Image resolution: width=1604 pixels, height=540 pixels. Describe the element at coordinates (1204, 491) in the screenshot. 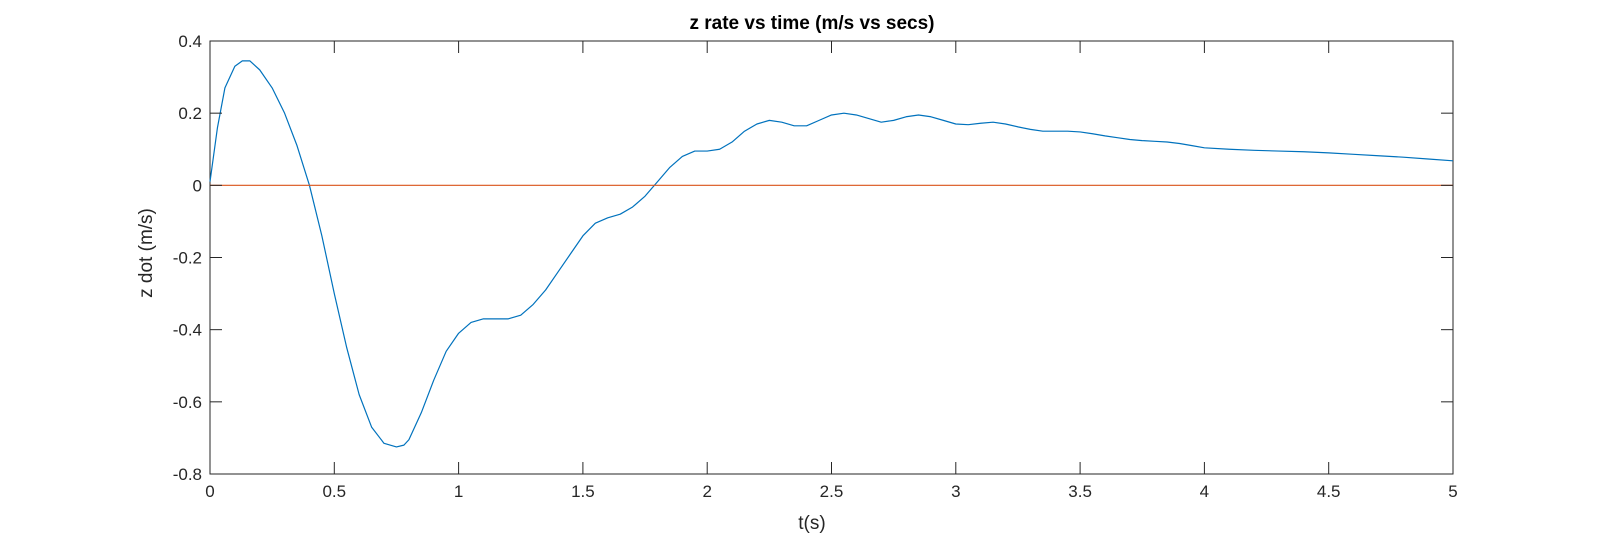

I see `x-tick-label: 4` at that location.